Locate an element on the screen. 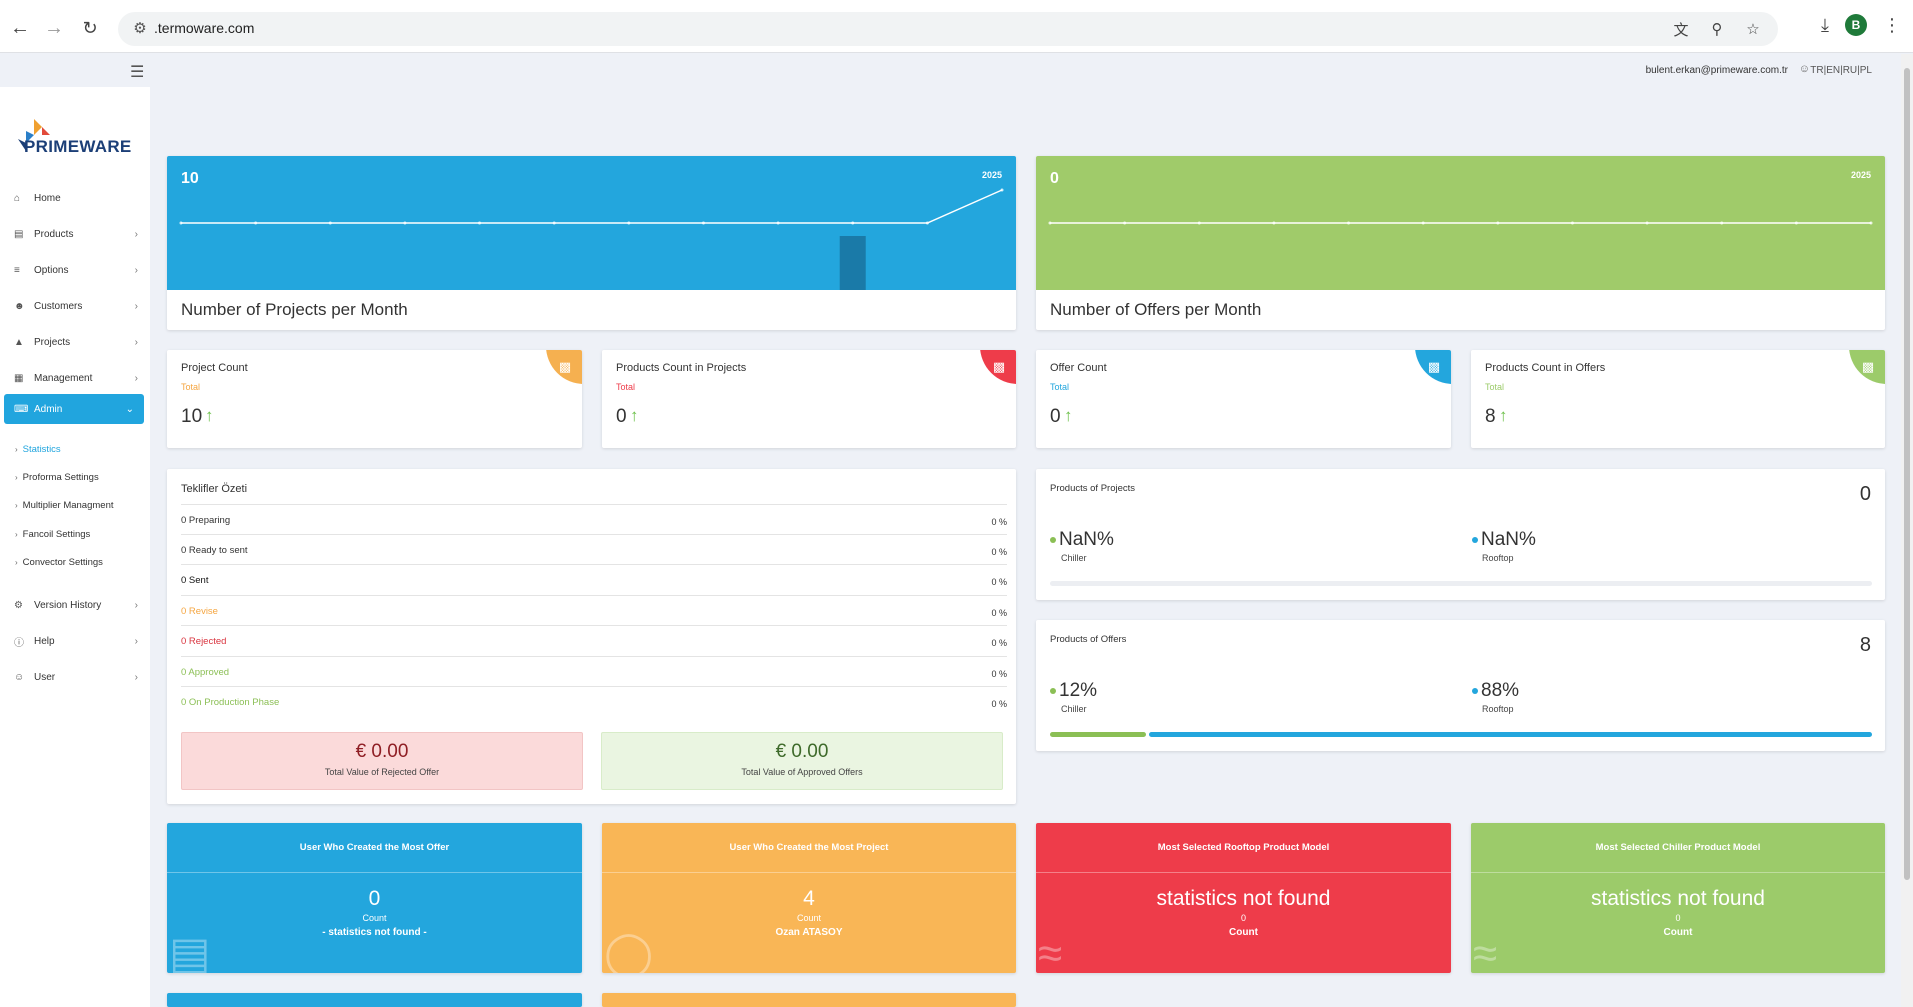  sidebar-sub-multiplier-managment: › Multiplier Managment is located at coordinates (64, 505).